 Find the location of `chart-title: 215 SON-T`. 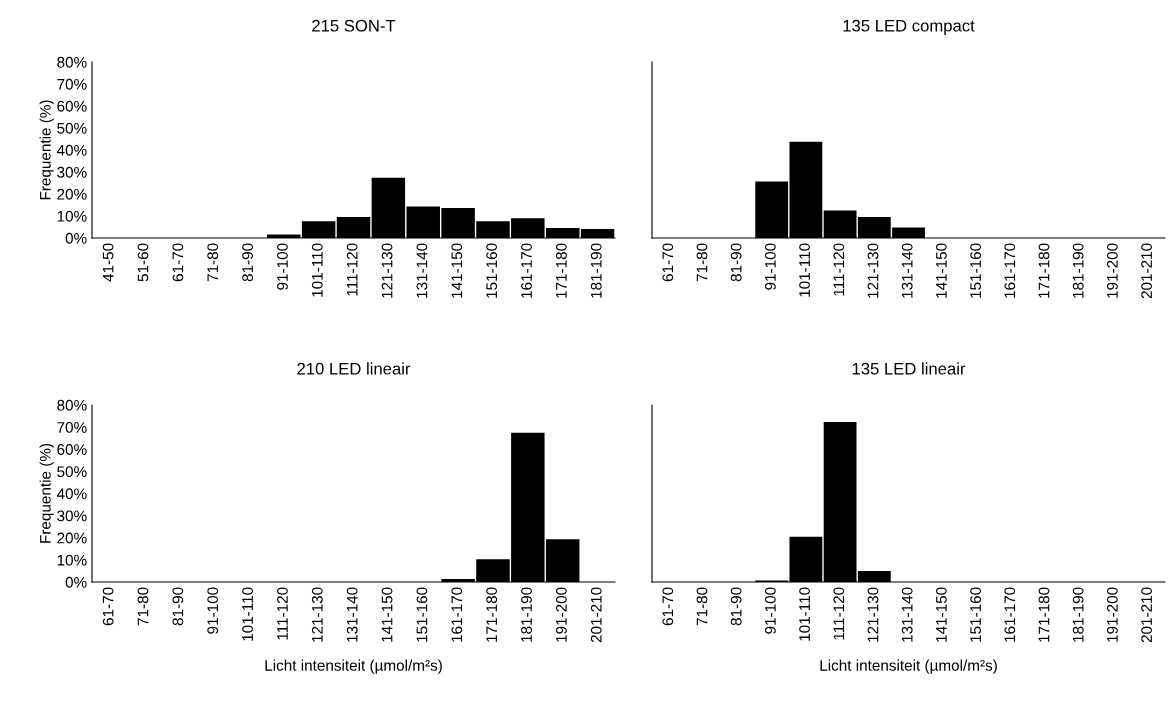

chart-title: 215 SON-T is located at coordinates (354, 25).